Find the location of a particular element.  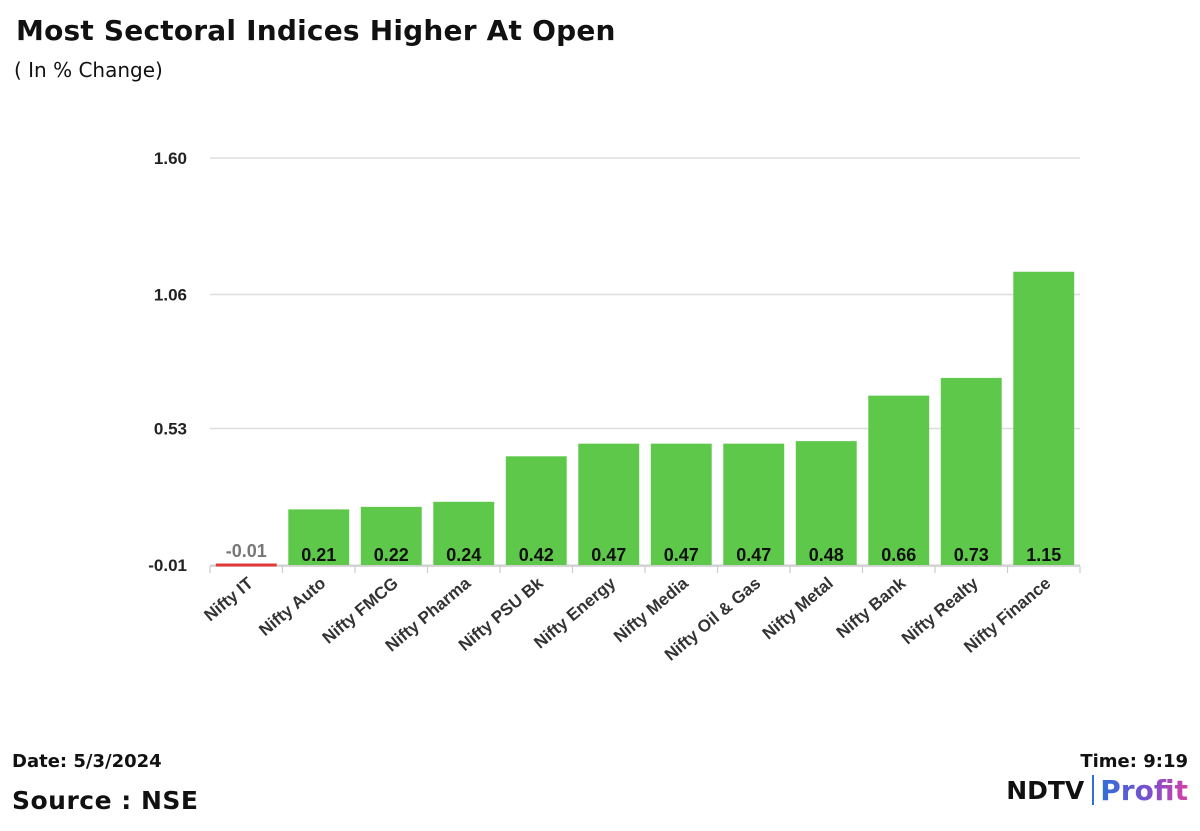

x-tick-label: Nifty Metal is located at coordinates (798, 609).